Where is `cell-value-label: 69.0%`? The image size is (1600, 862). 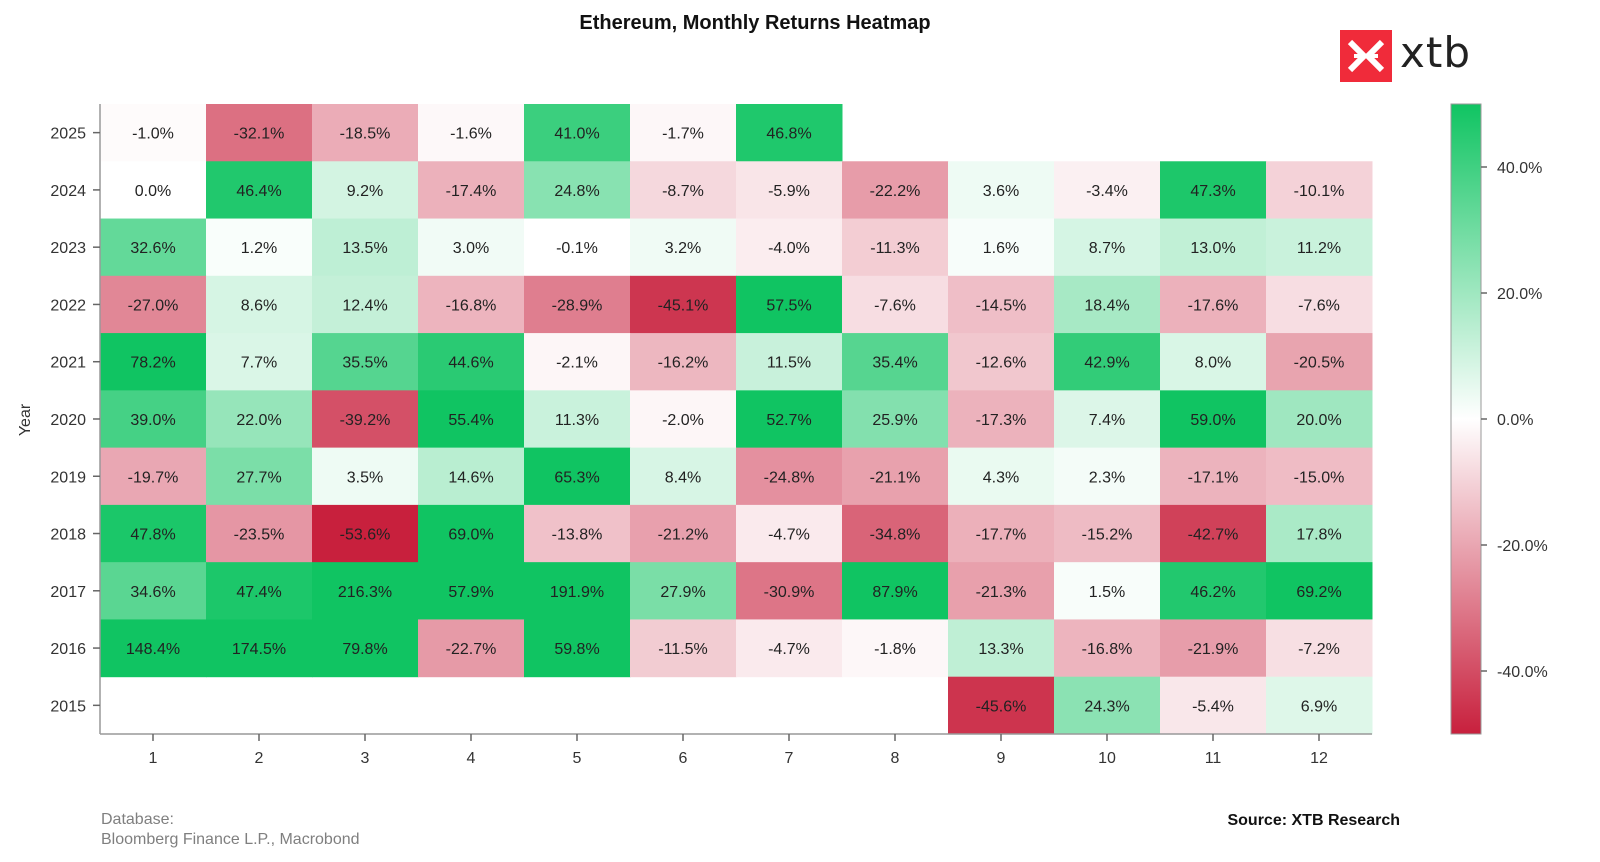 cell-value-label: 69.0% is located at coordinates (470, 535).